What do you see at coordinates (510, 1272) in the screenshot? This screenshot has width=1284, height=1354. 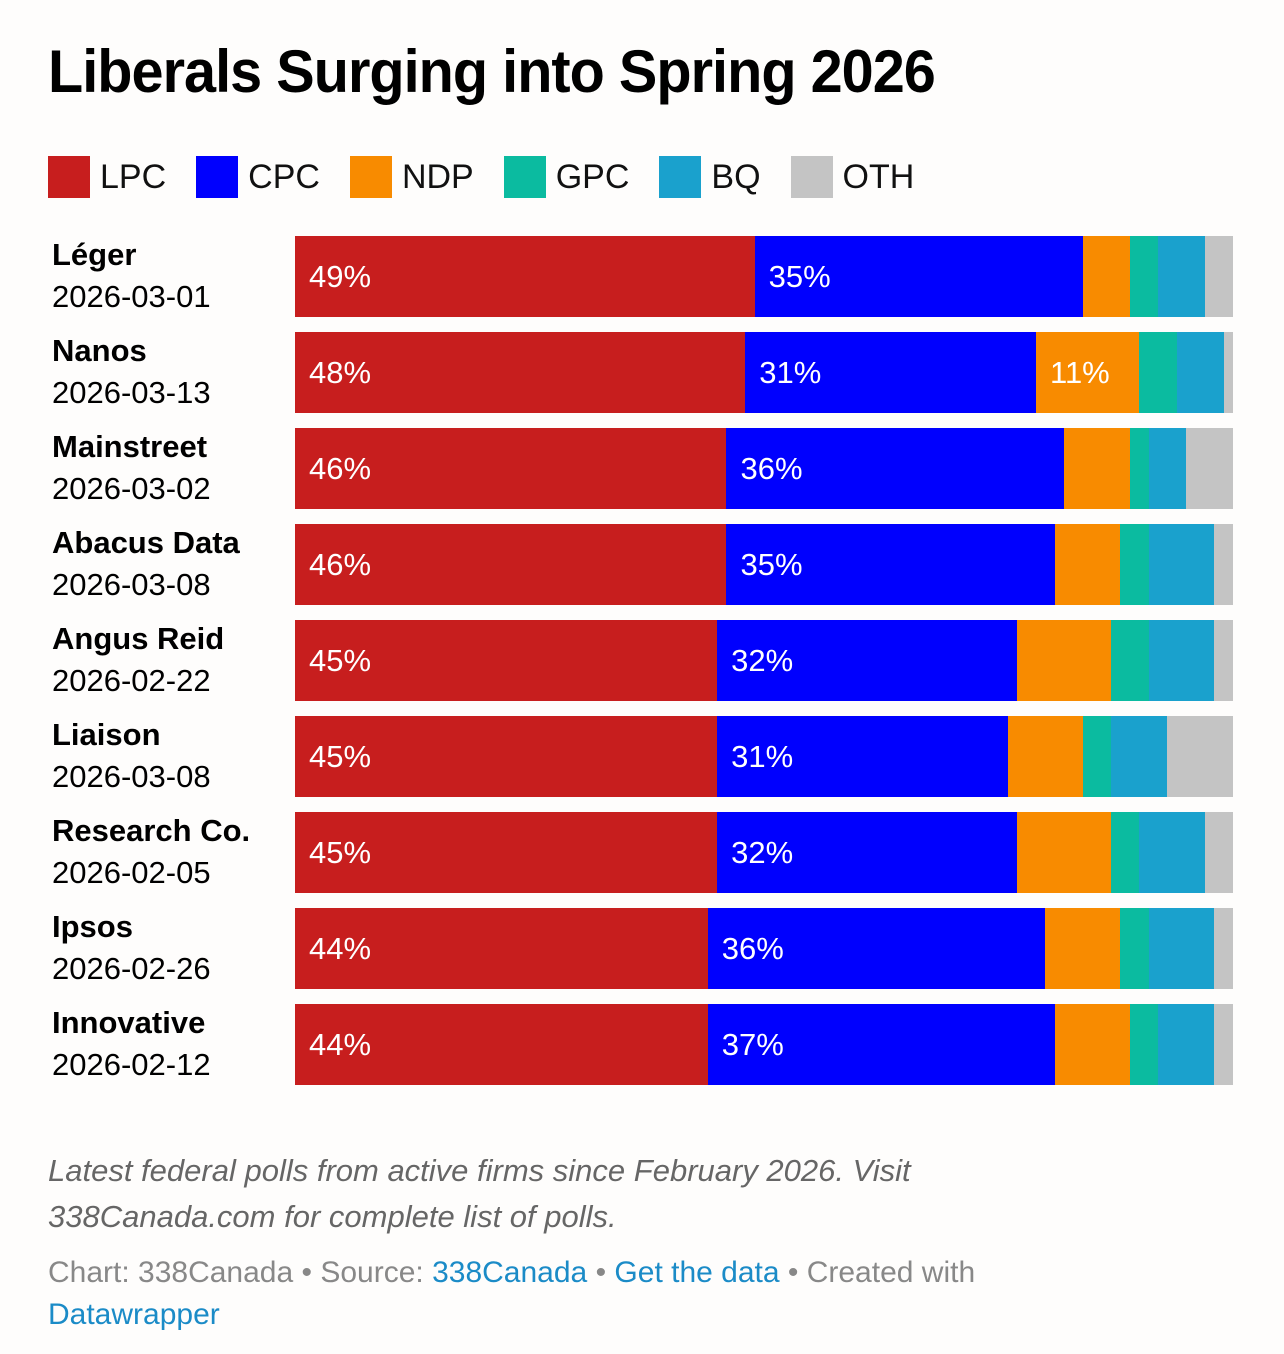 I see `source-link: 338Canada` at bounding box center [510, 1272].